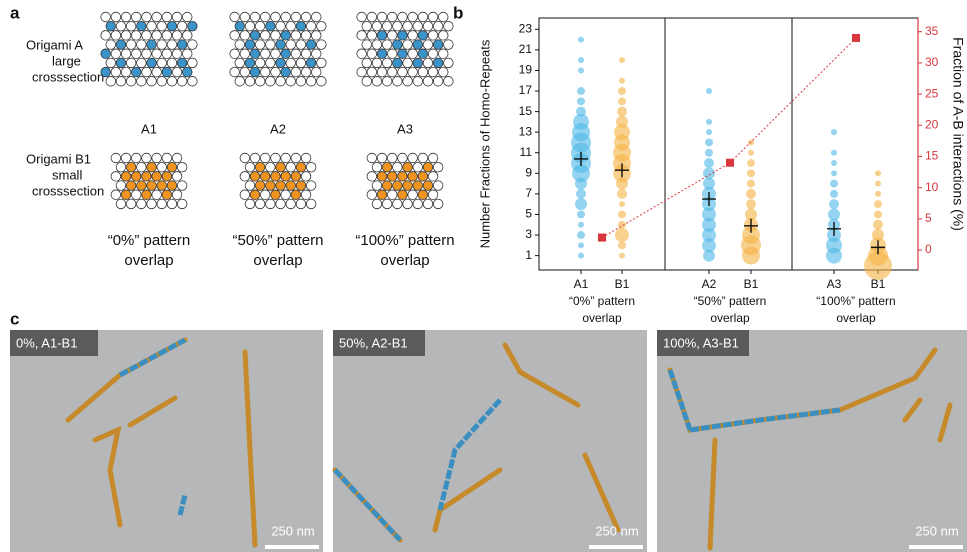 The height and width of the screenshot is (552, 967). I want to click on row-label: crosssection, so click(68, 76).